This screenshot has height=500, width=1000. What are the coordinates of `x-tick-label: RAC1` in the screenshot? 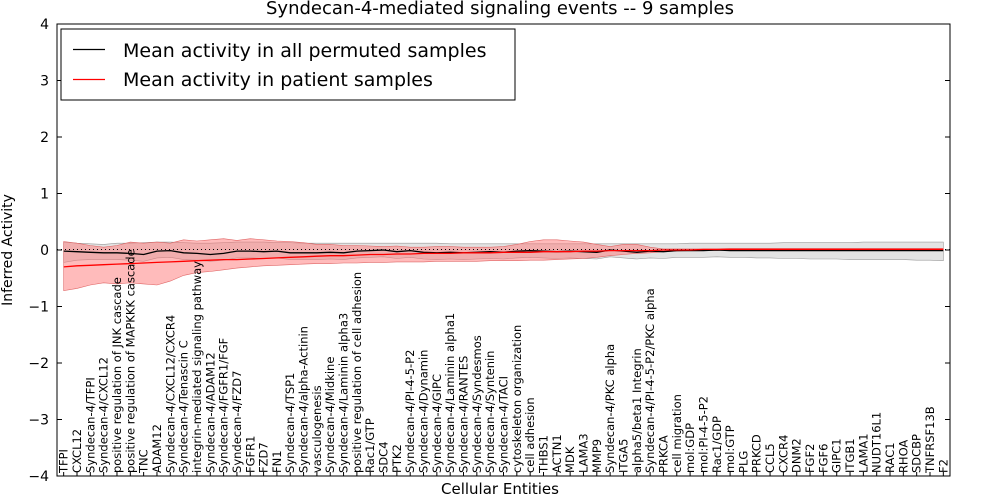 It's located at (890, 457).